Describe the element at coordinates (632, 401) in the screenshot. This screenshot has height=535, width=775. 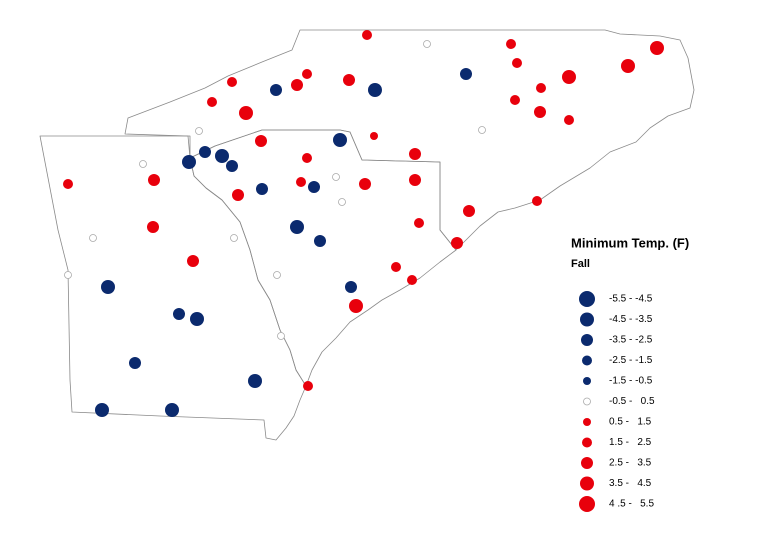
I see `legend-label: -0.5 - 0.5` at that location.